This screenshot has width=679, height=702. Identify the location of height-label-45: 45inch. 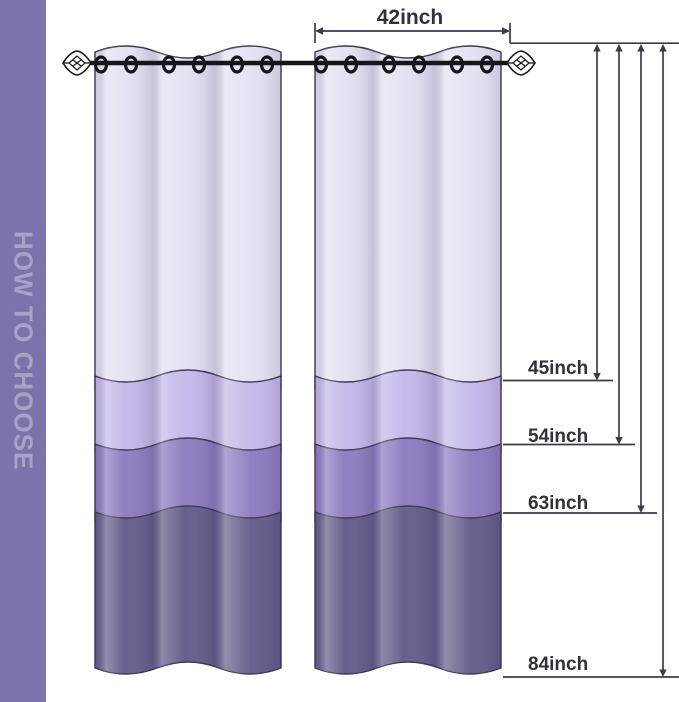
(558, 368).